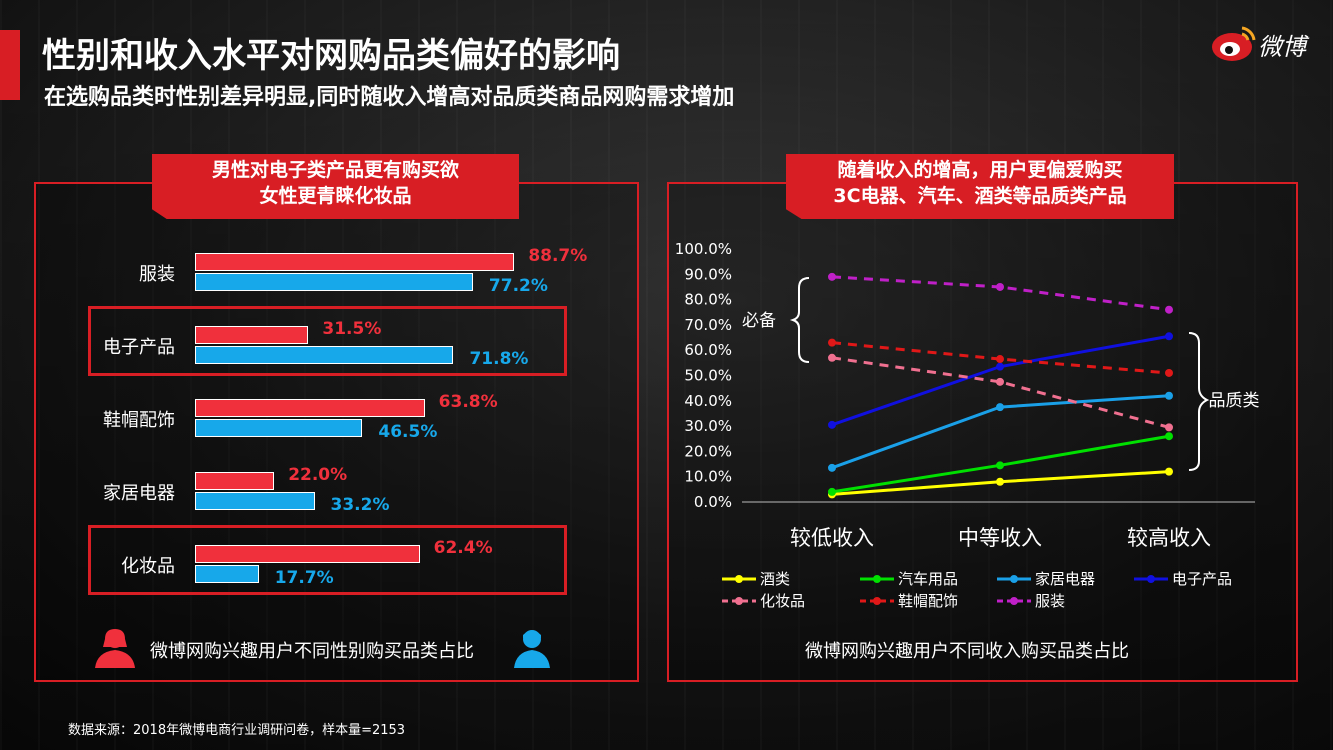  I want to click on y-tick-label: 10.0%, so click(708, 477).